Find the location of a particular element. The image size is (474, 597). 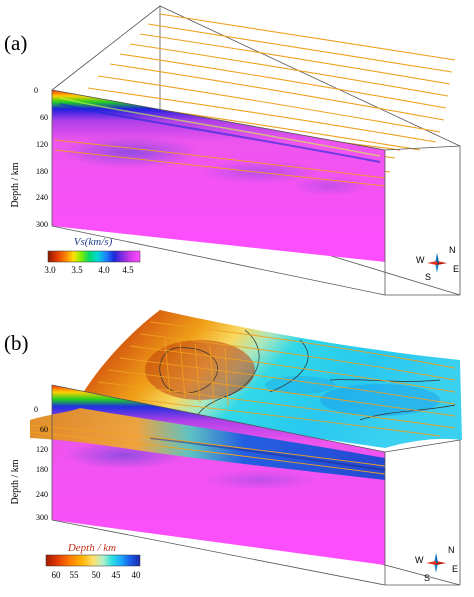

panel-a-colorbar-tick: 3.0 is located at coordinates (50, 270).